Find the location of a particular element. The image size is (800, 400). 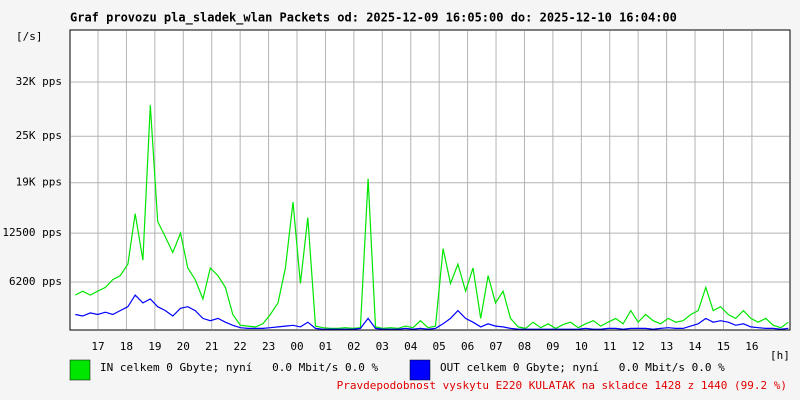

x-tick-label: 00 is located at coordinates (296, 346).